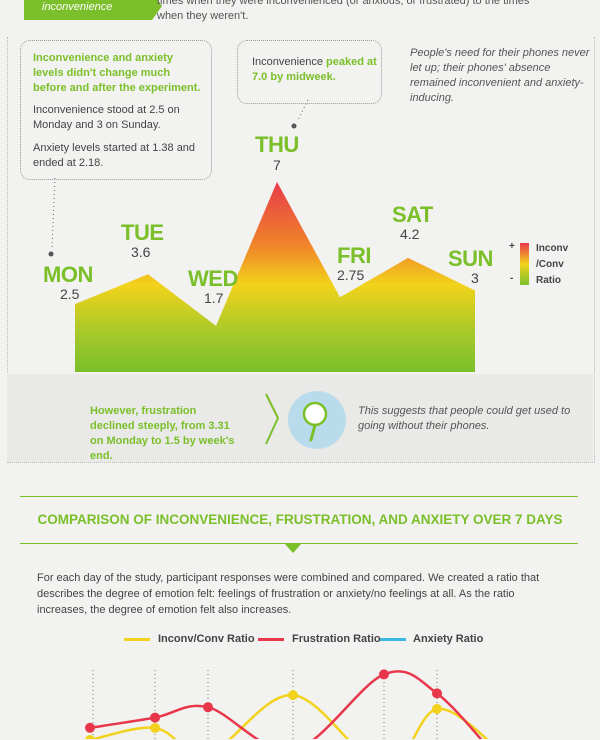 Image resolution: width=600 pixels, height=740 pixels. Describe the element at coordinates (548, 280) in the screenshot. I see `ratio-legend-line3: Ratio` at that location.